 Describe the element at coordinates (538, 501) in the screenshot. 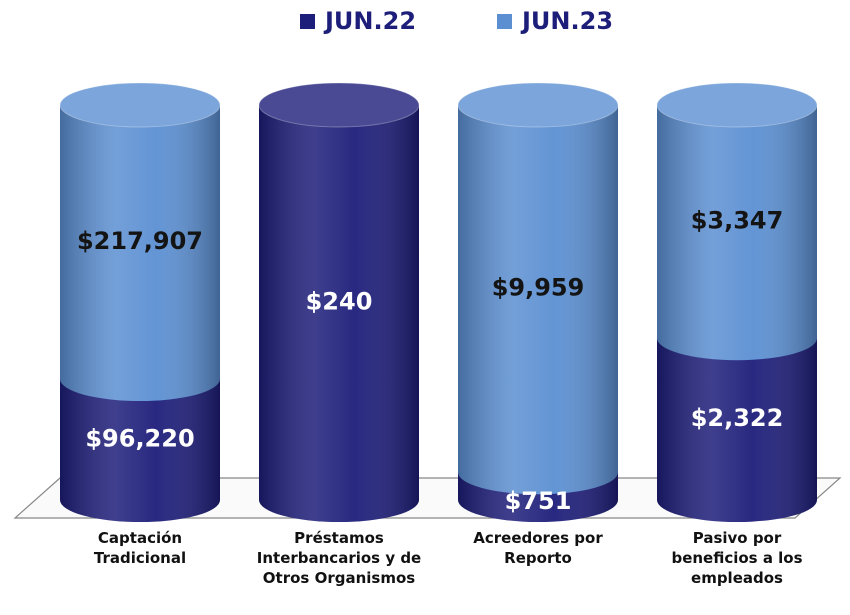

I see `value-label: $751` at that location.